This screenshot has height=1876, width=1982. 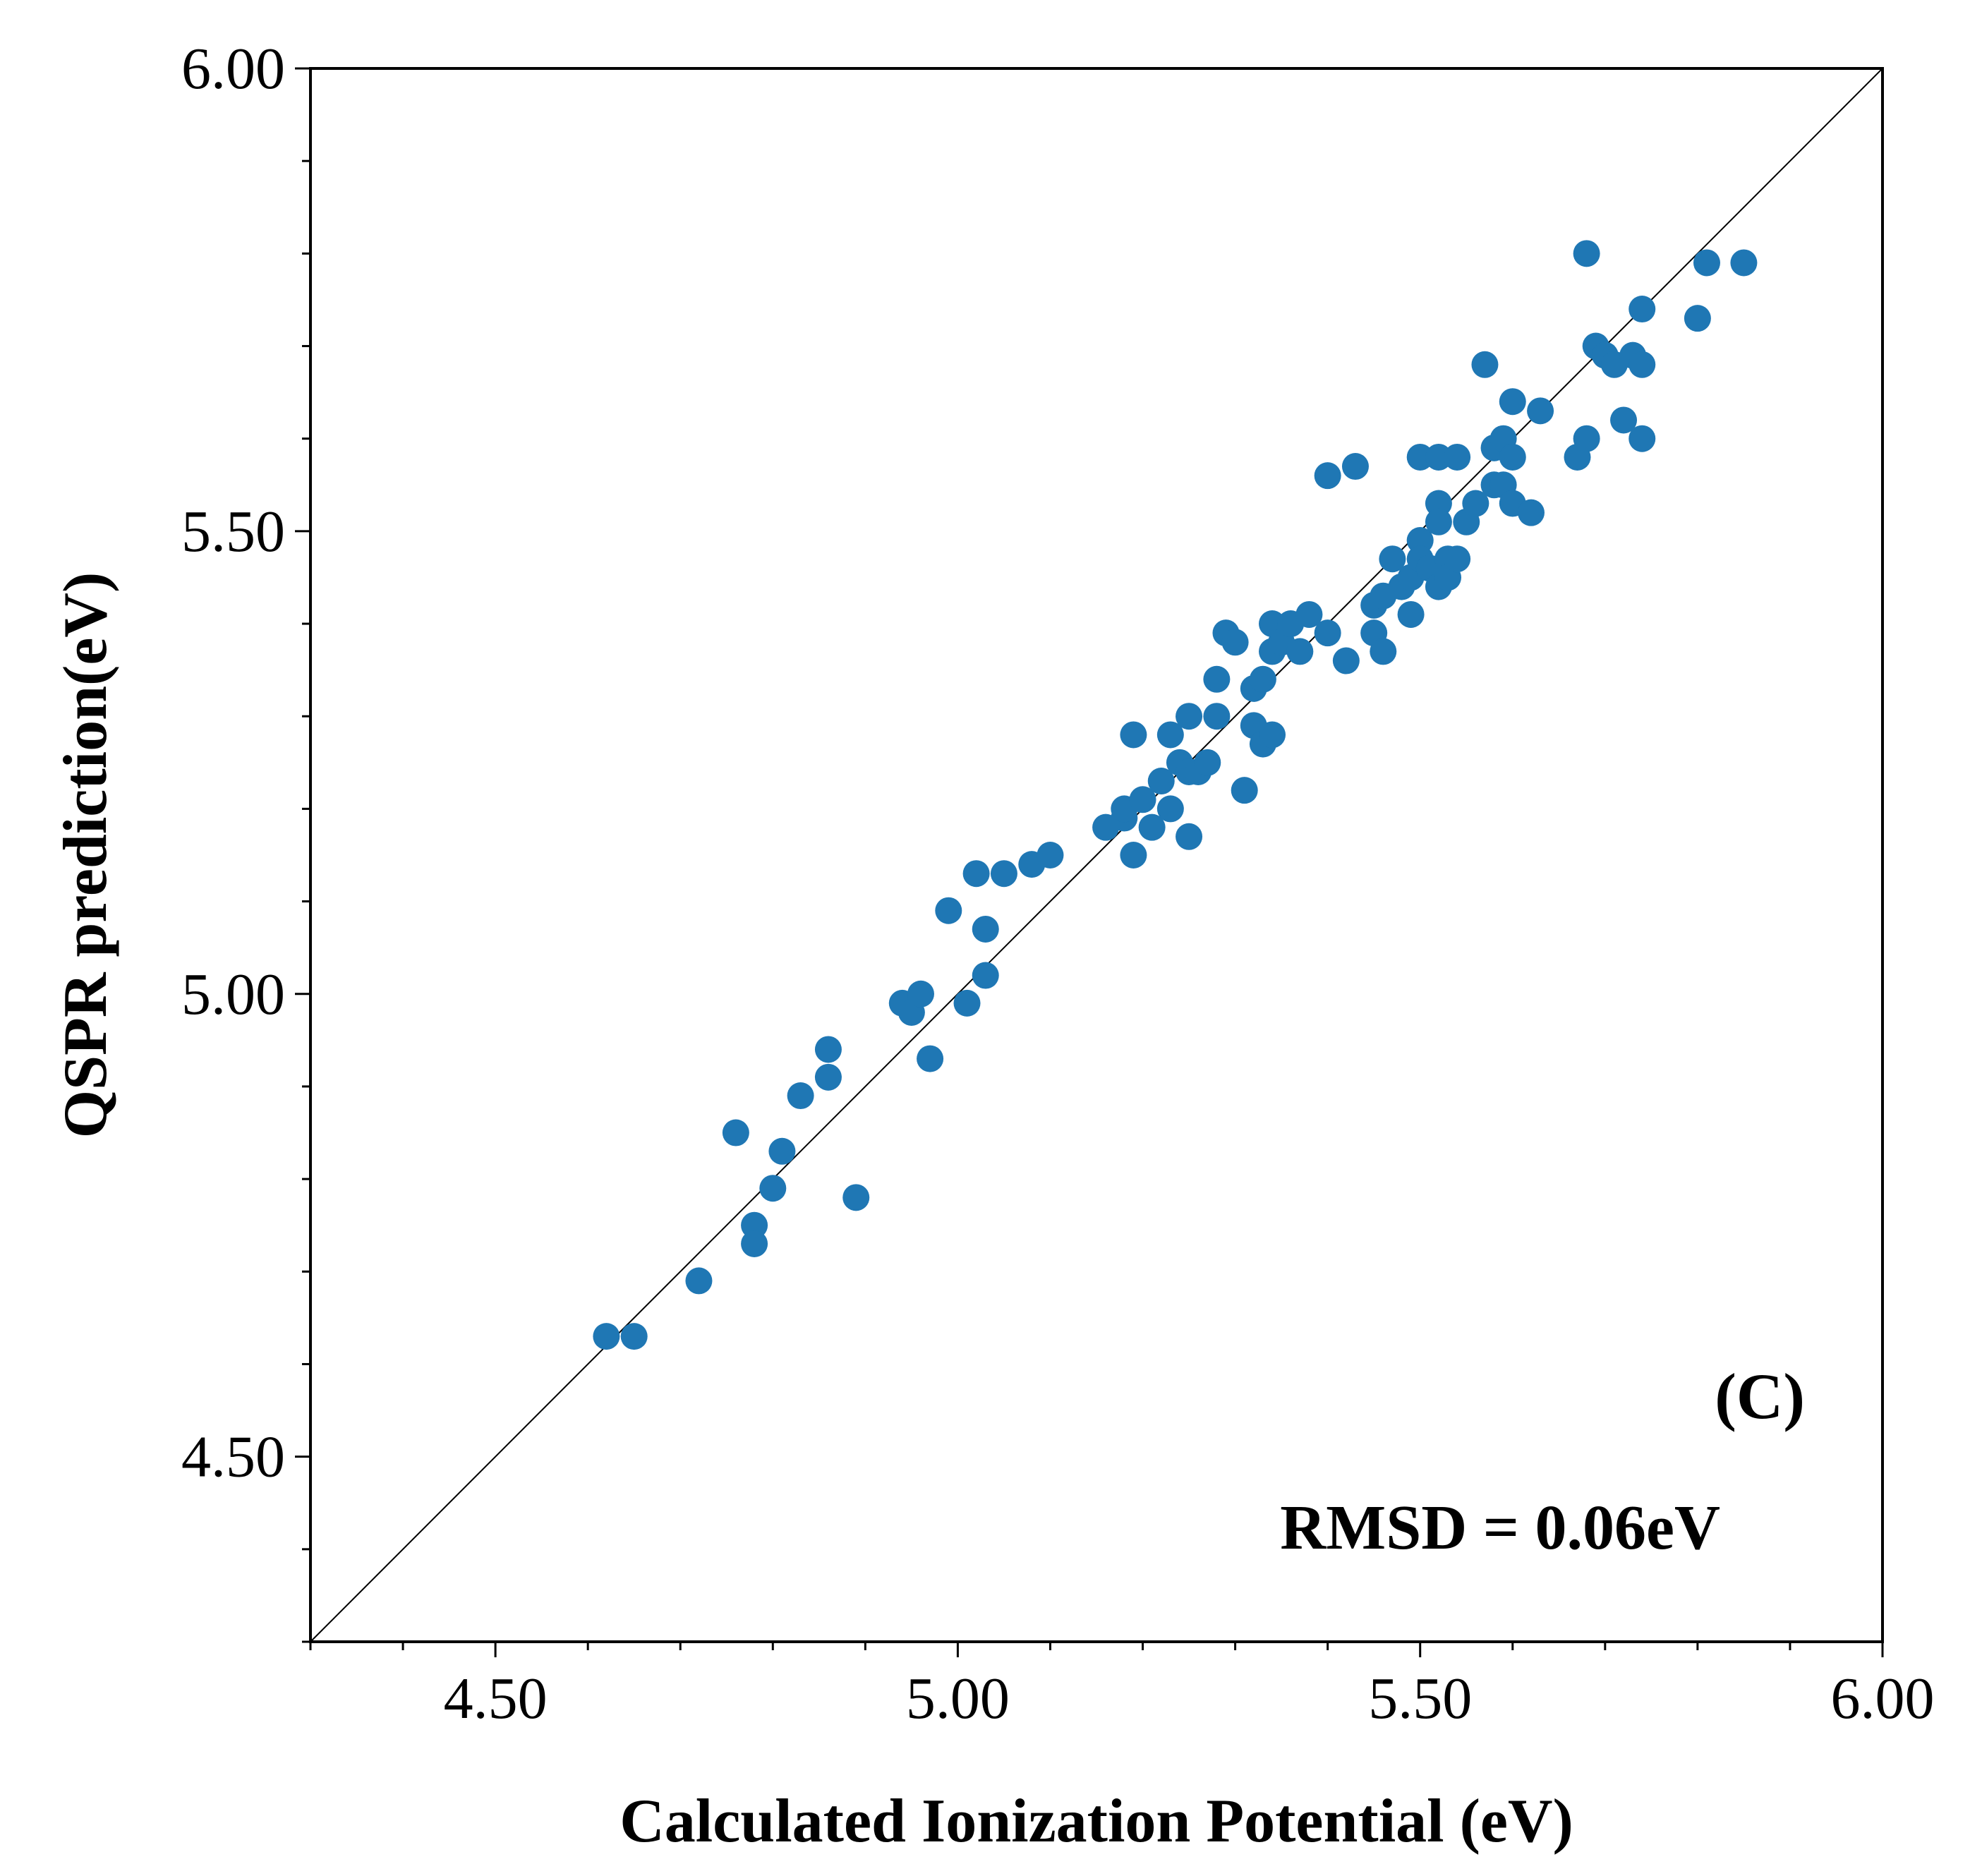 What do you see at coordinates (958, 1698) in the screenshot?
I see `x-tick-label: 5.00` at bounding box center [958, 1698].